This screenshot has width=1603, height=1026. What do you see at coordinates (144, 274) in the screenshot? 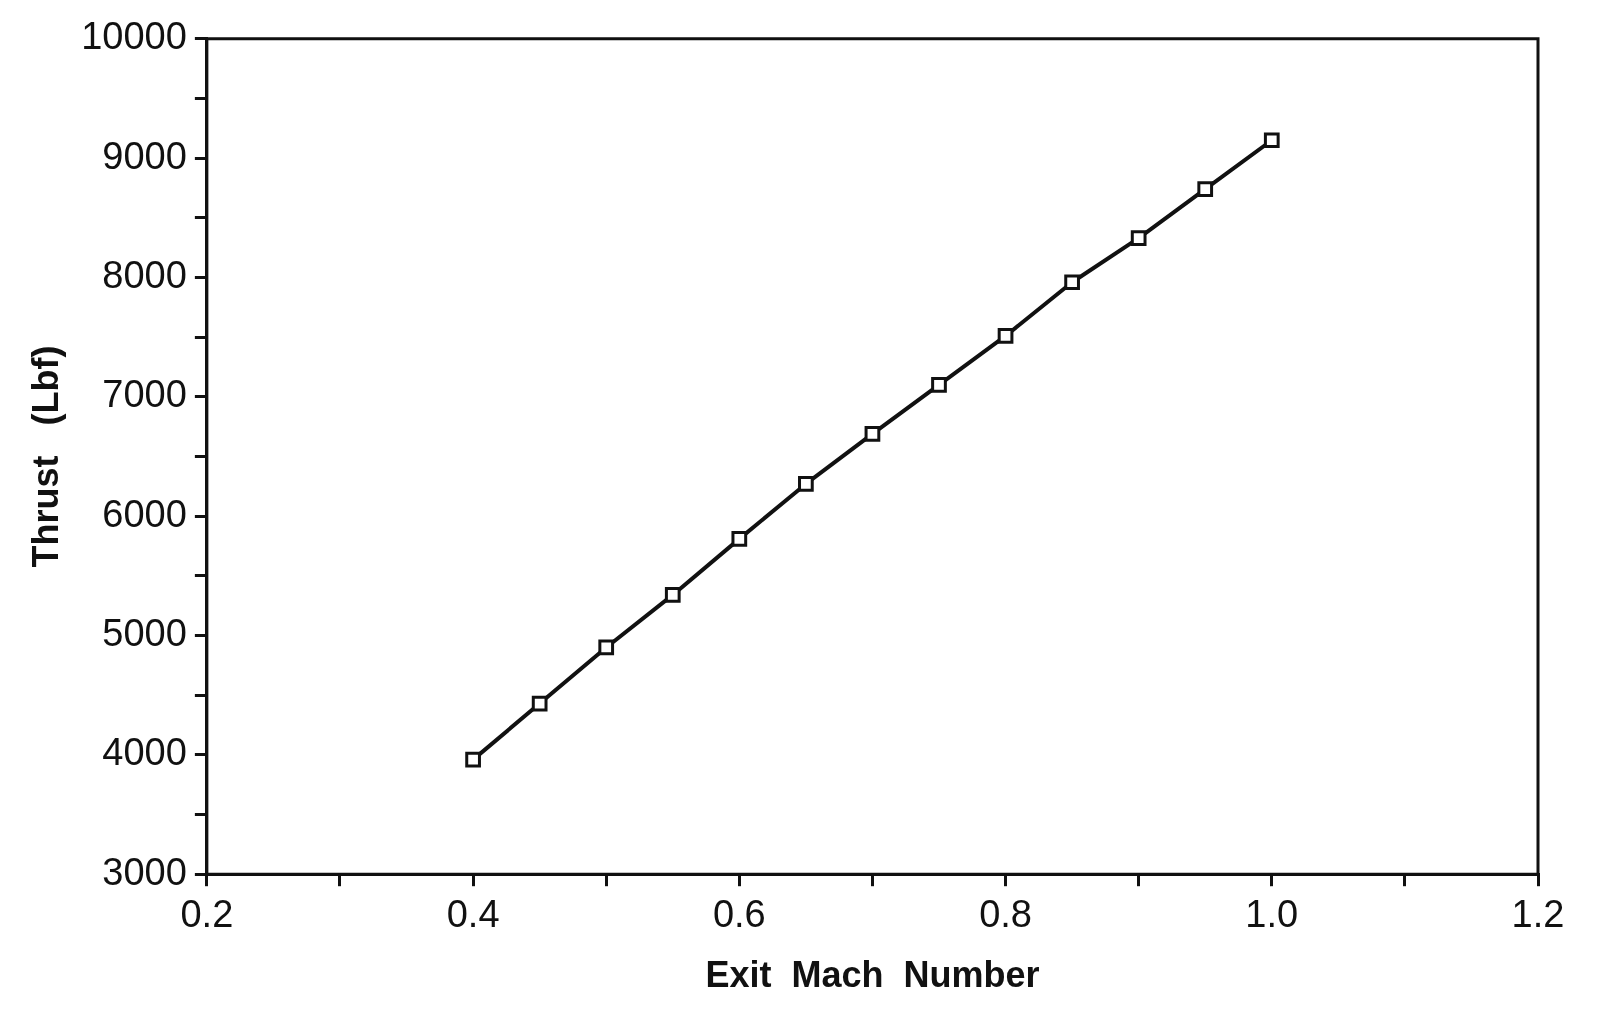
I see `y-tick-label: 8000` at bounding box center [144, 274].